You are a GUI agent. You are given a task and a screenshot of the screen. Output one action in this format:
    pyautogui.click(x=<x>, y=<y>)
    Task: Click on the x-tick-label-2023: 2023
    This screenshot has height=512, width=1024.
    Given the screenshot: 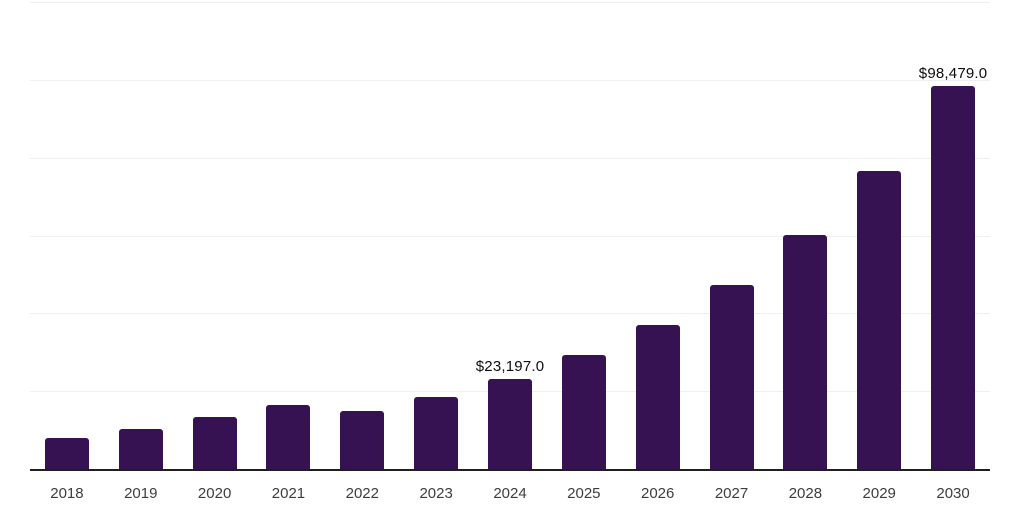 What is the action you would take?
    pyautogui.click(x=436, y=493)
    